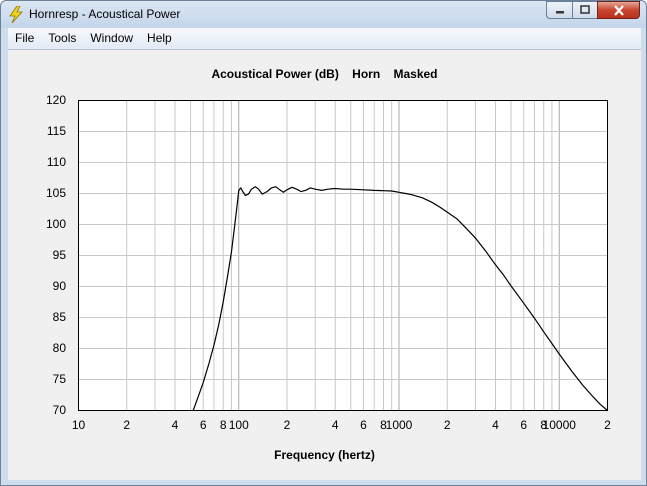 The width and height of the screenshot is (647, 486). I want to click on menu-bar: File Tools Window Help, so click(324, 39).